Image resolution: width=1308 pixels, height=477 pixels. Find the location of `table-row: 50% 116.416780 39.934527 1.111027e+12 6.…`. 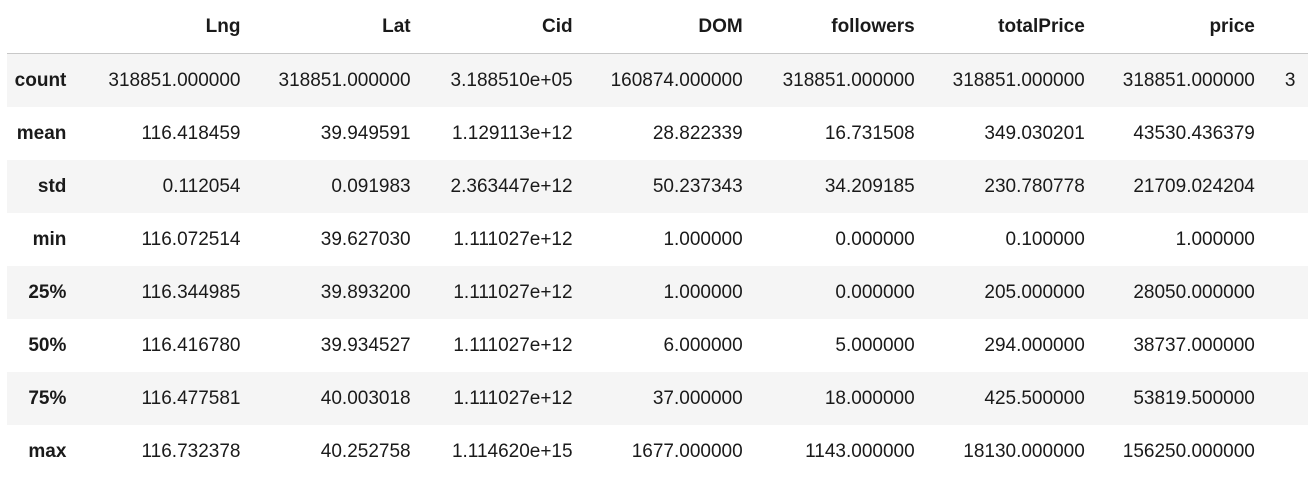

table-row: 50% 116.416780 39.934527 1.111027e+12 6.… is located at coordinates (657, 345).